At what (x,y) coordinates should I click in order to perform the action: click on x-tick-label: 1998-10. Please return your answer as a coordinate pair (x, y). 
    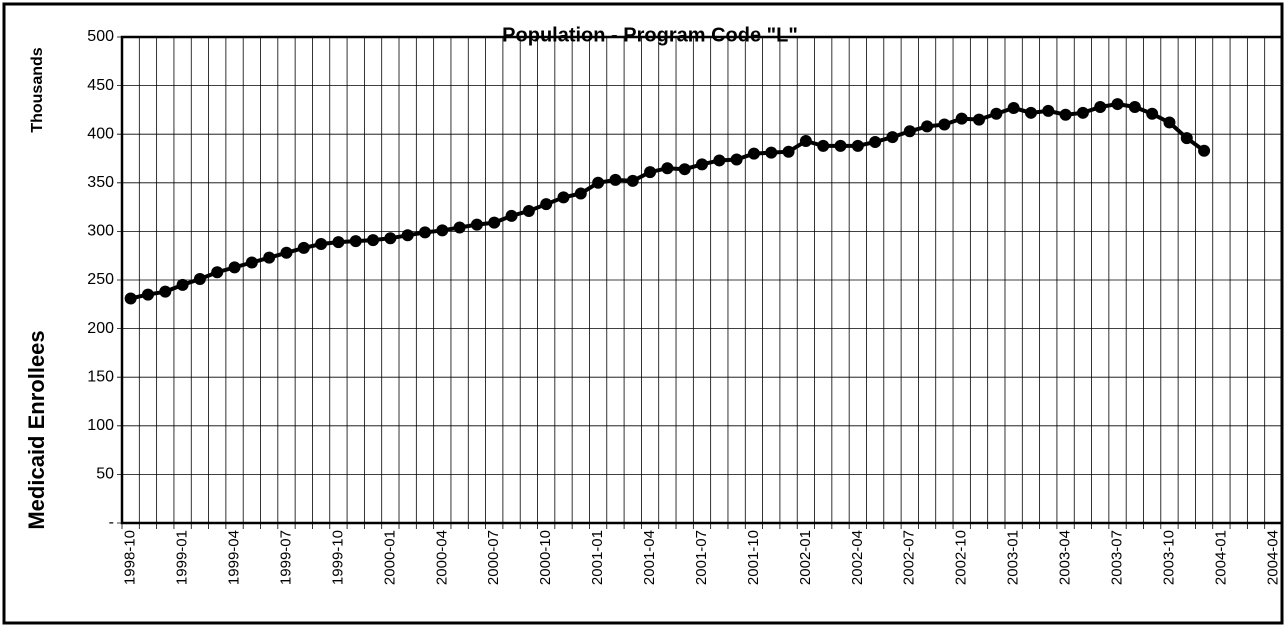
    Looking at the image, I should click on (130, 557).